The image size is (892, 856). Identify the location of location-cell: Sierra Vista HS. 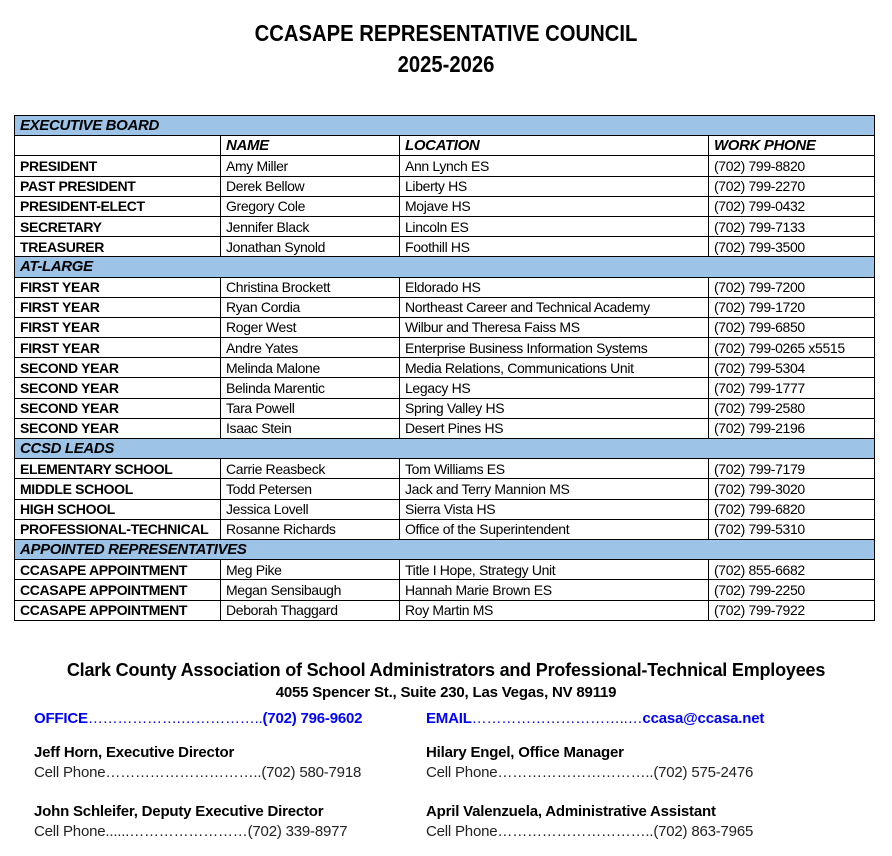
(554, 509).